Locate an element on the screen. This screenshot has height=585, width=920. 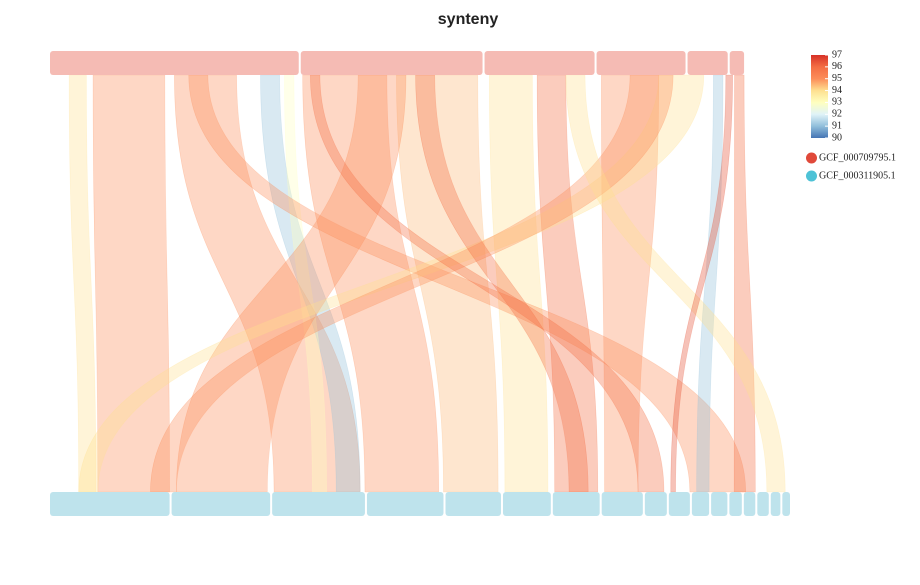
colorbar-label: 93 is located at coordinates (837, 102).